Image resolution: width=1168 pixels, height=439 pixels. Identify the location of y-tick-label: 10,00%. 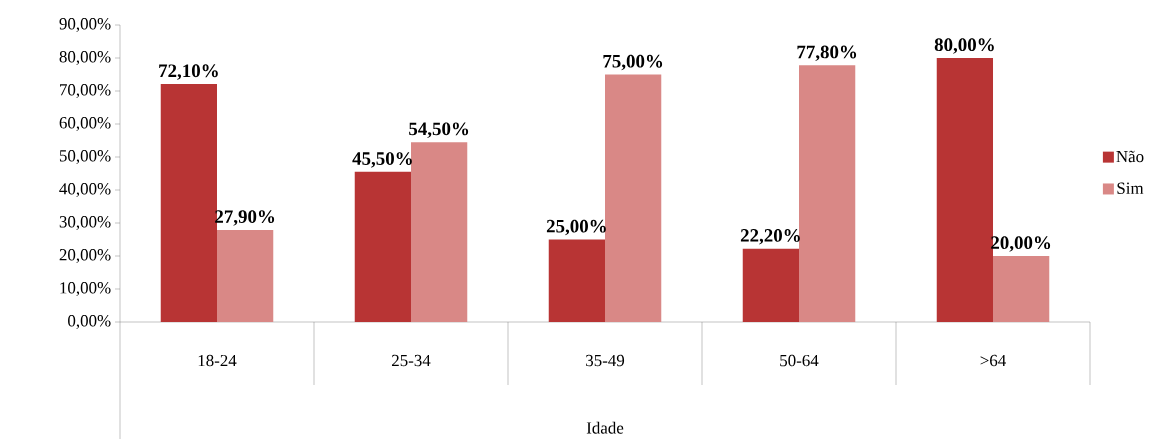
(85, 289).